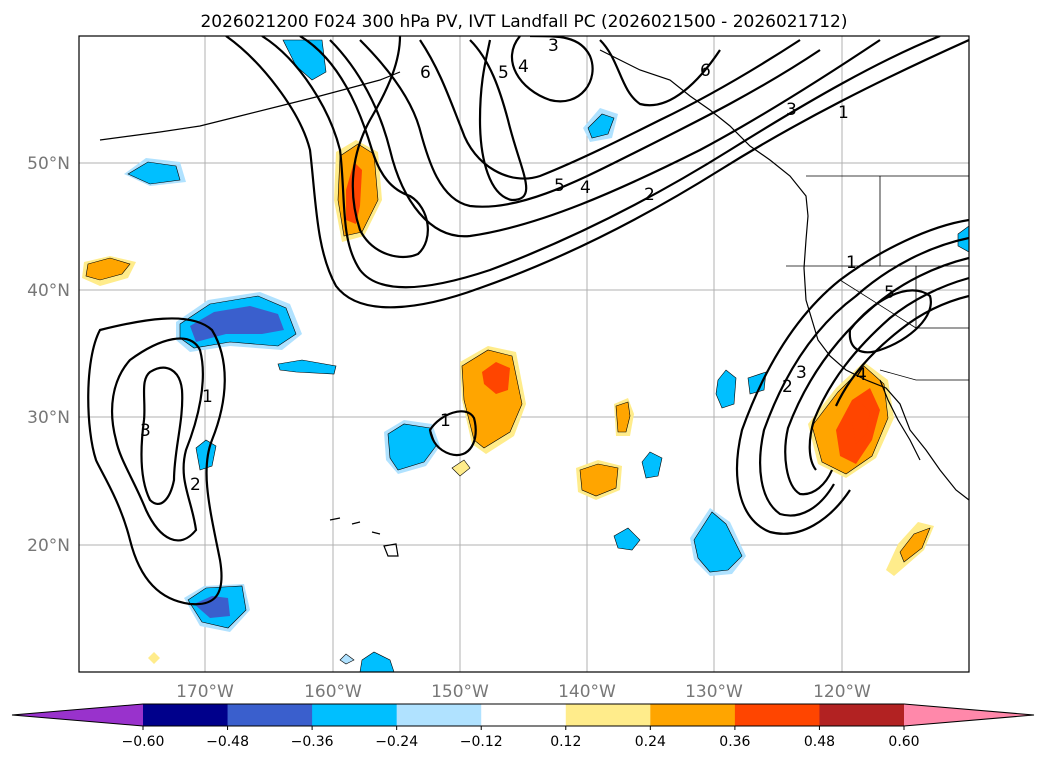 The image size is (1047, 765). Describe the element at coordinates (851, 263) in the screenshot. I see `clabel-east-1: 1` at that location.